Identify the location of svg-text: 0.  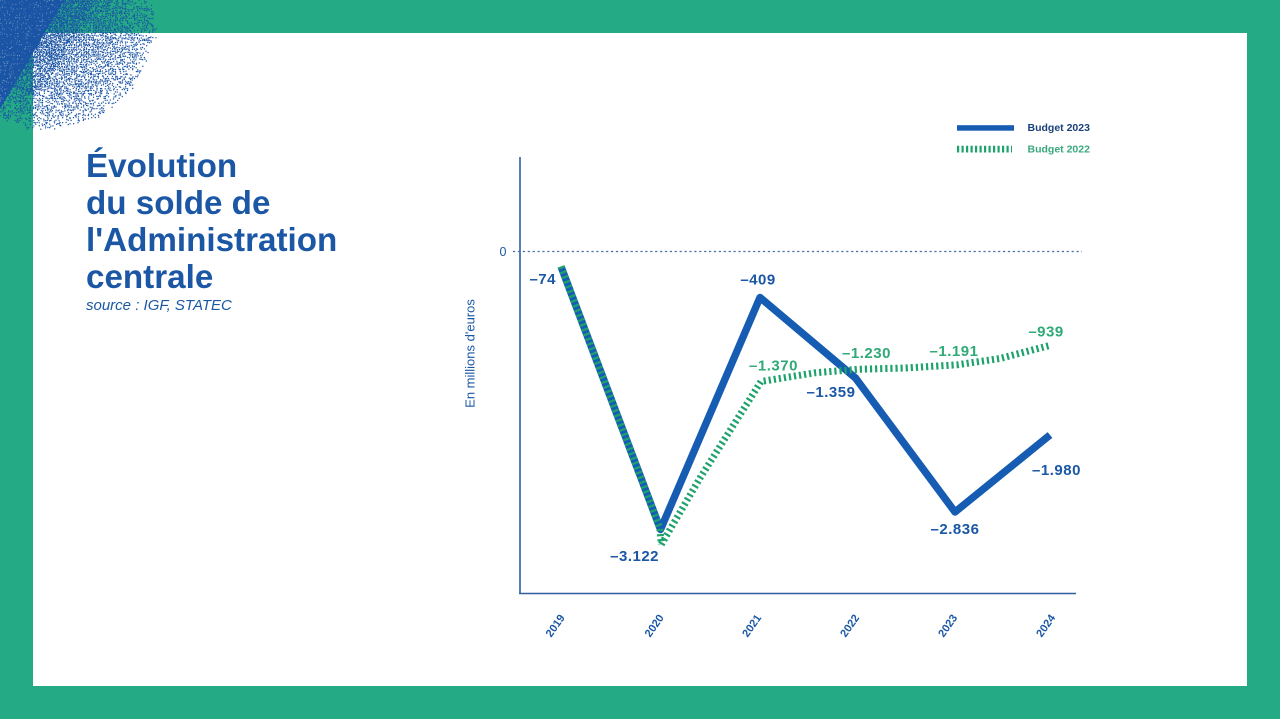
(503, 252).